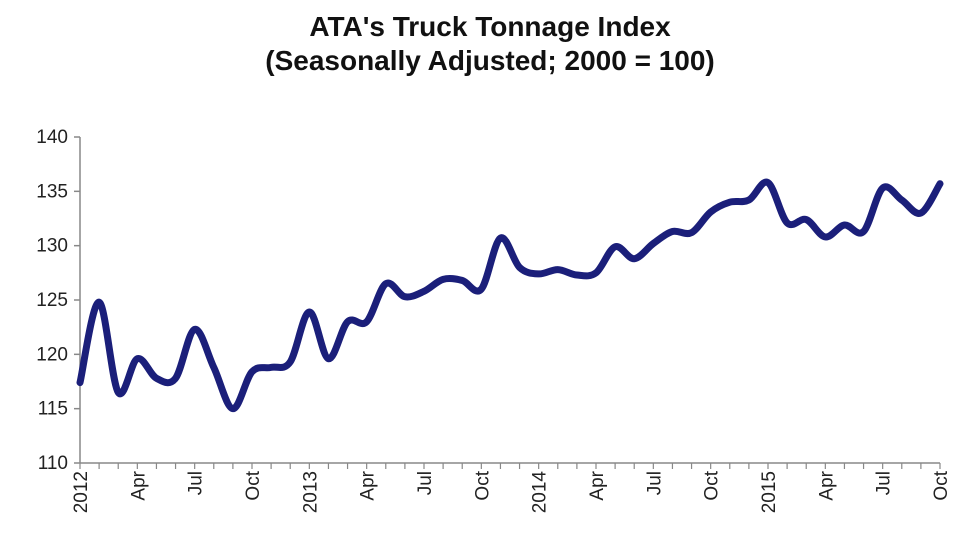 The width and height of the screenshot is (980, 552). I want to click on chart-title: ATA's Truck Tonnage Index, so click(490, 26).